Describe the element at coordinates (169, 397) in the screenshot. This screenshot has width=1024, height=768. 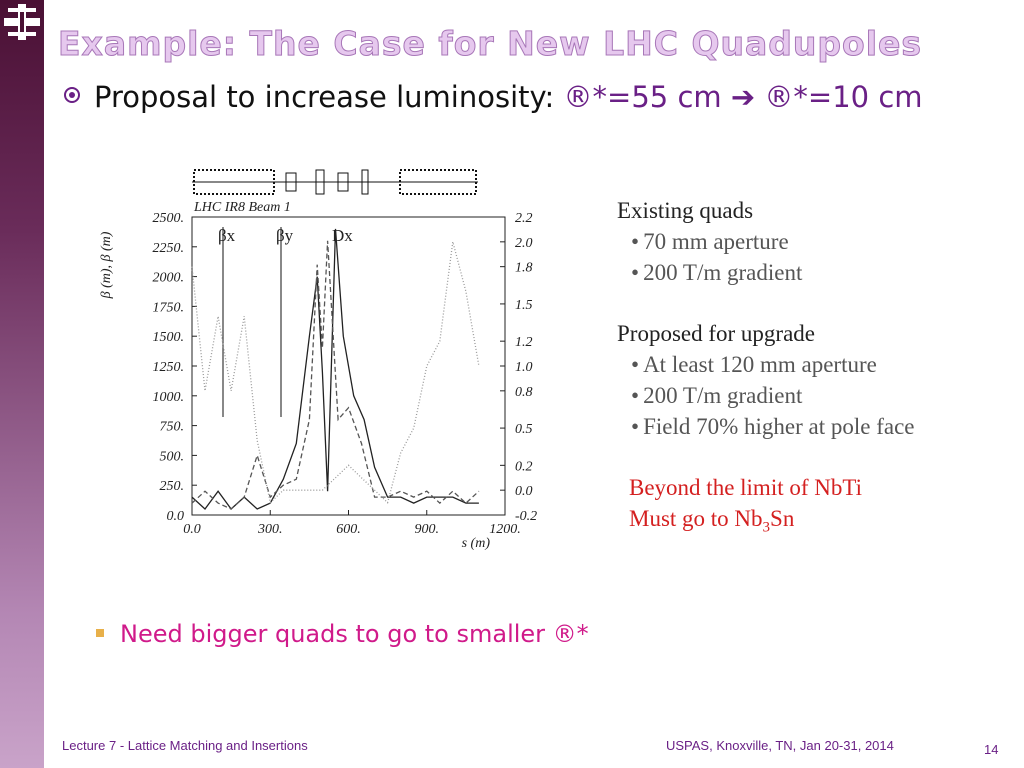
I see `y-tick-label: 1000.` at that location.